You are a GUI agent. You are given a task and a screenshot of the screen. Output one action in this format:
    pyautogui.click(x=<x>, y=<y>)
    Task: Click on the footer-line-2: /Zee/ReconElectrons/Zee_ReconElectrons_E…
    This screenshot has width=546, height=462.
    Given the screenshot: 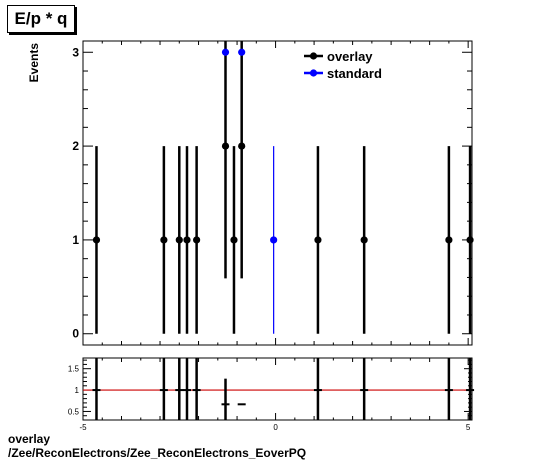 What is the action you would take?
    pyautogui.click(x=157, y=453)
    